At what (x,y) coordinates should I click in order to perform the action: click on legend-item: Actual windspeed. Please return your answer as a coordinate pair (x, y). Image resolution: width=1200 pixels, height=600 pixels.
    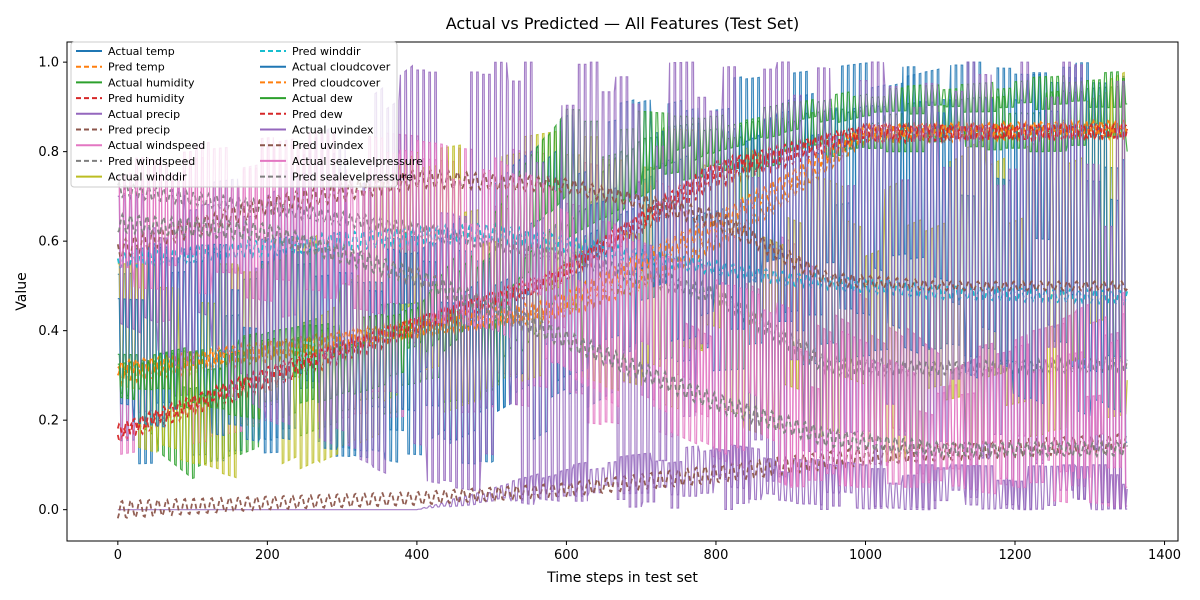
    Looking at the image, I should click on (140, 145).